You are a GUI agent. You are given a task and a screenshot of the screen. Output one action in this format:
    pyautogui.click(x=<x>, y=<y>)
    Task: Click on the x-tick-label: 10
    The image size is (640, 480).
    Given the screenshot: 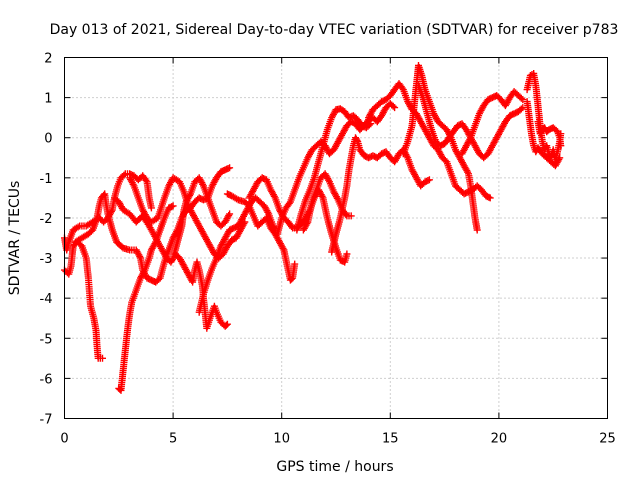 What is the action you would take?
    pyautogui.click(x=281, y=439)
    